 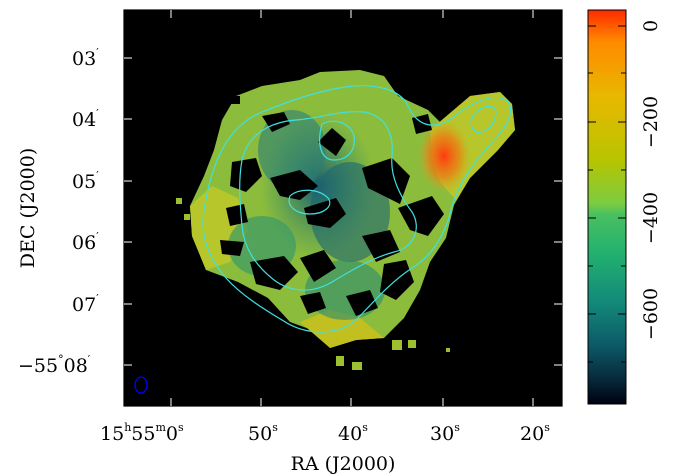 I want to click on contour-mid, so click(x=328, y=201).